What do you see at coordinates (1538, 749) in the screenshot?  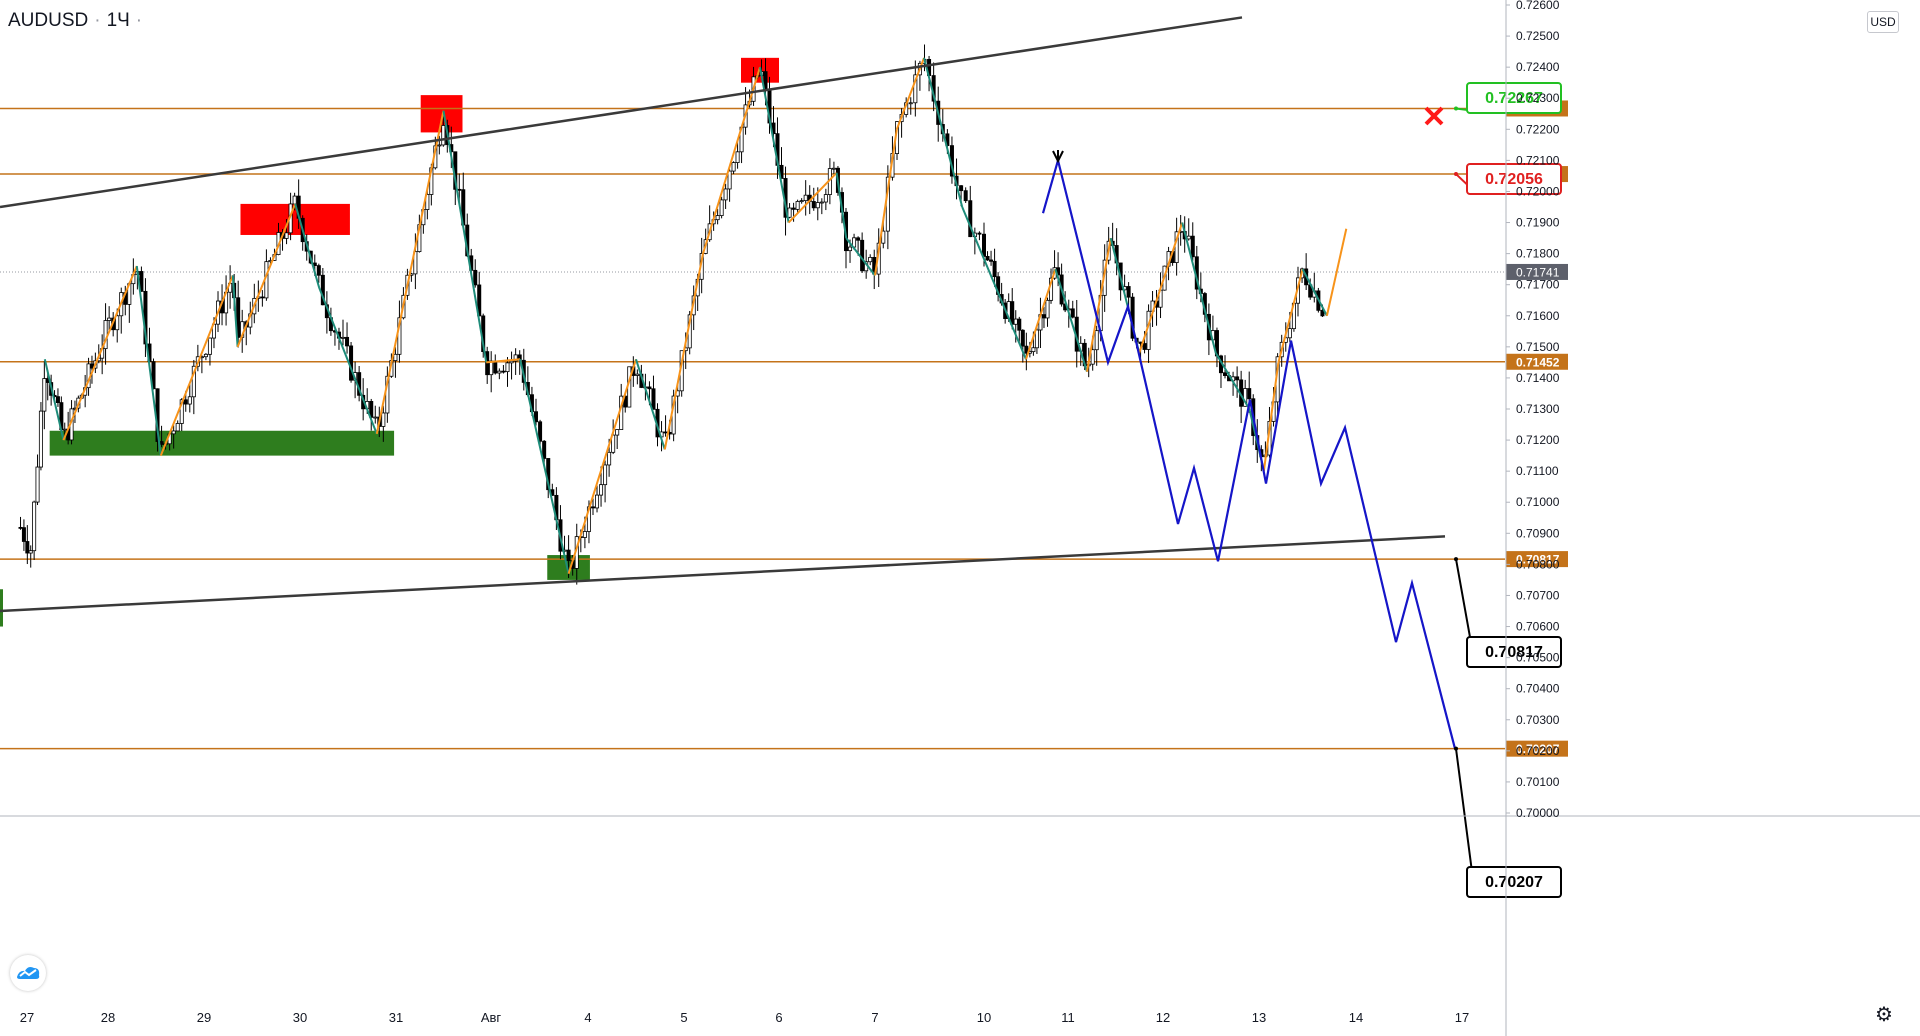 I see `price-level-label: 0.70207` at bounding box center [1538, 749].